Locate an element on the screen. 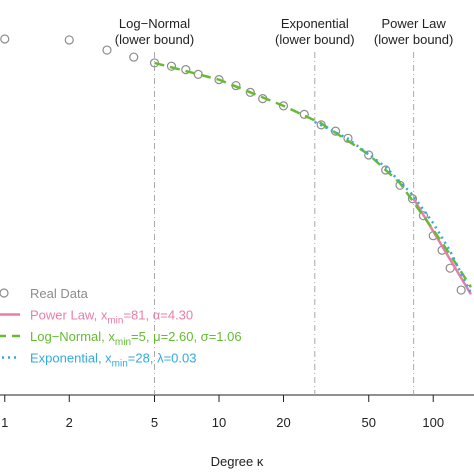 This screenshot has width=474, height=474. legend-text: =5, μ=2.60, σ=1.06 is located at coordinates (186, 336).